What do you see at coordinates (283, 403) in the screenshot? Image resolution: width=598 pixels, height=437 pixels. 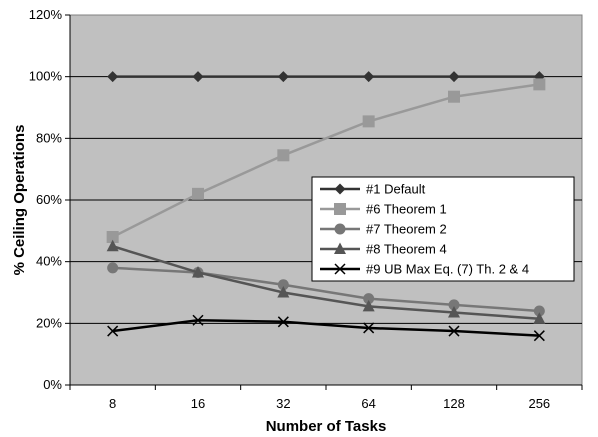 I see `x-tick-label: 32` at bounding box center [283, 403].